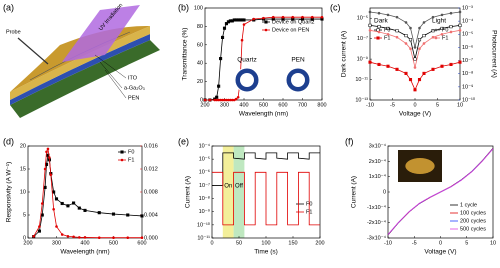 The width and height of the screenshot is (500, 268). Describe the element at coordinates (473, 229) in the screenshot. I see `legend-label: 500 cycles` at that location.